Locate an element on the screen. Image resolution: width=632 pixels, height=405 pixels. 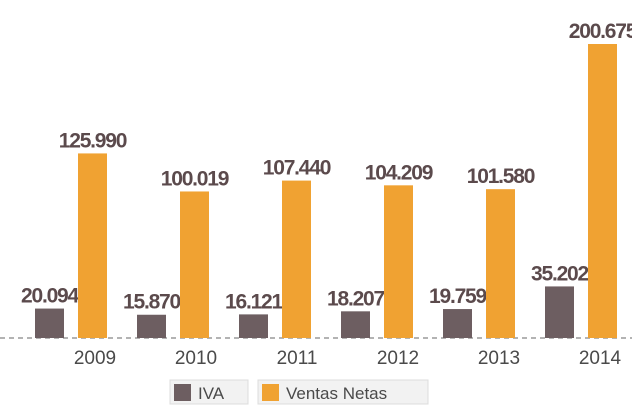
x-tick-label: 2013 is located at coordinates (499, 358).